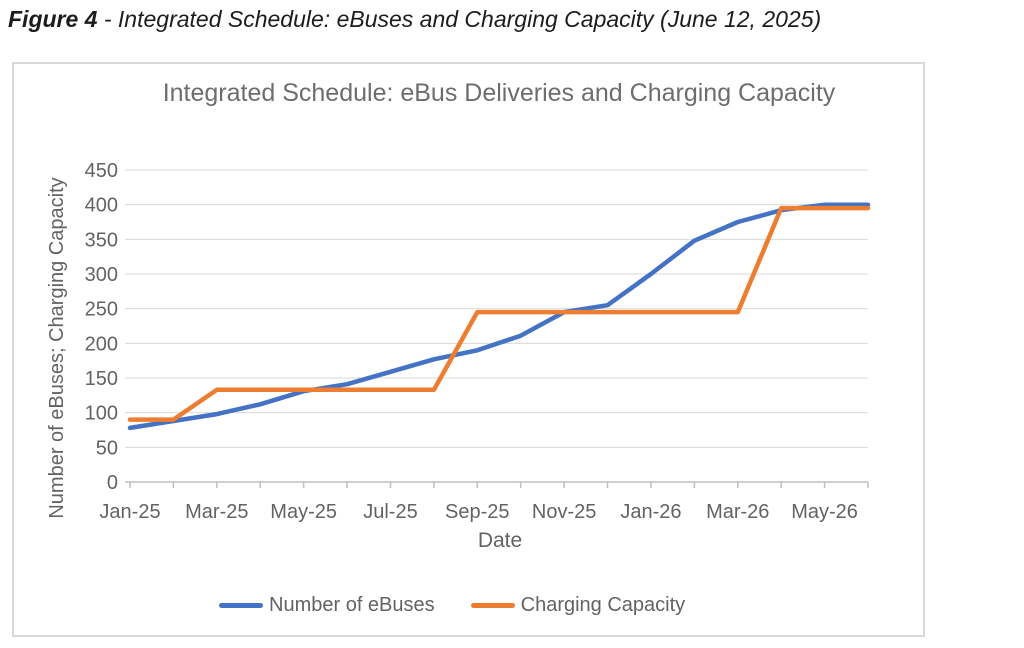 The width and height of the screenshot is (1024, 648). I want to click on legend-item-ebuses: Number of eBuses, so click(327, 605).